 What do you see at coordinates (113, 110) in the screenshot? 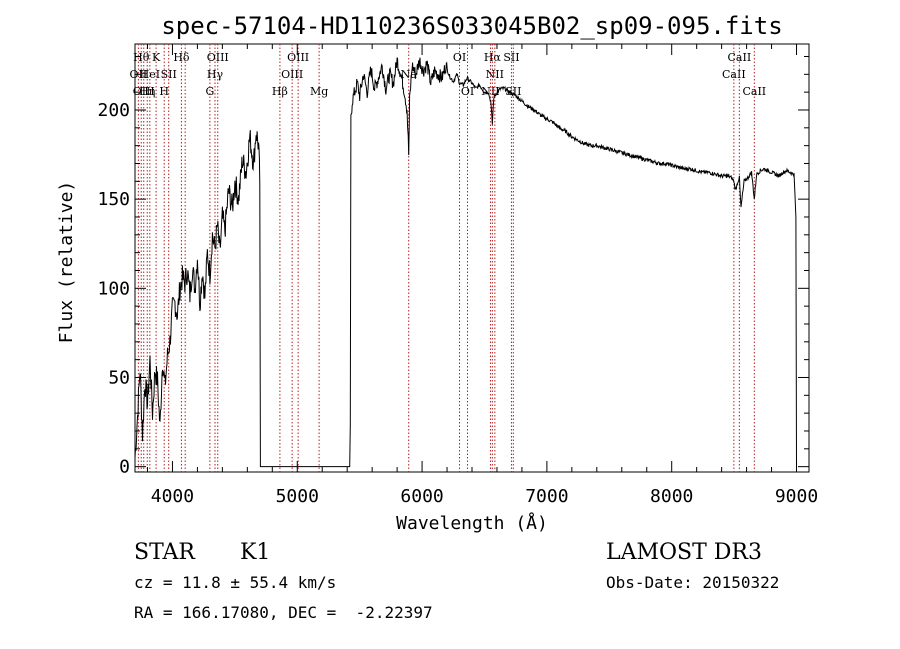
I see `y-tick-label: 200` at bounding box center [113, 110].